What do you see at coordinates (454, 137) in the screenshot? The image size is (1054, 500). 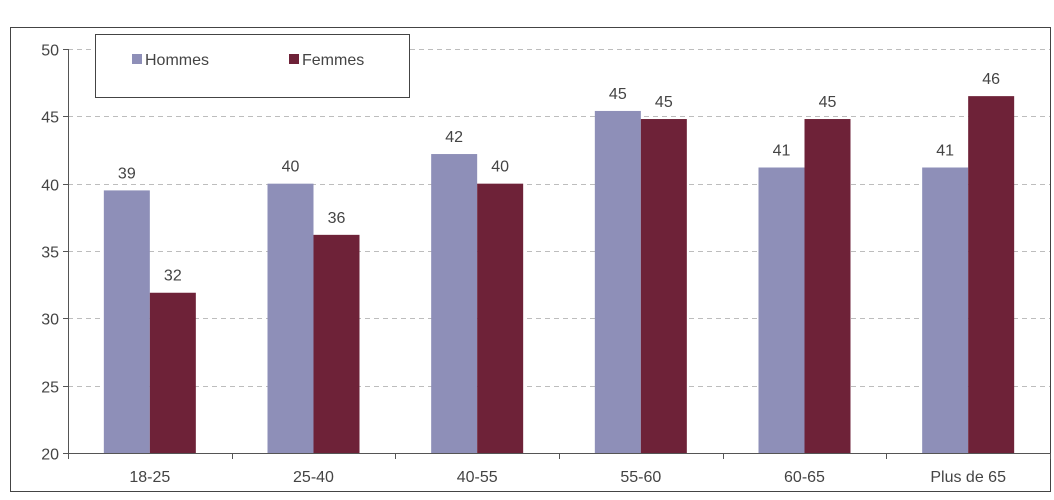 I see `data-label: 42` at bounding box center [454, 137].